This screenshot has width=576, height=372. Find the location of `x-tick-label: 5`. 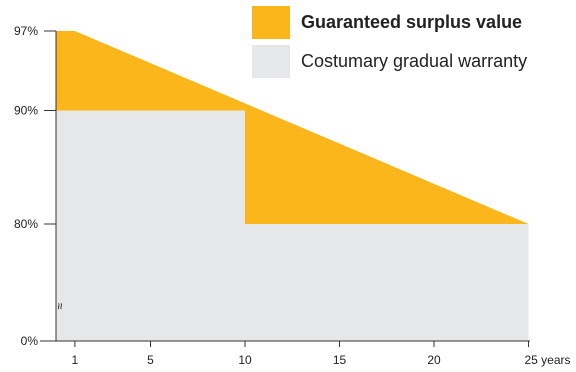

x-tick-label: 5 is located at coordinates (150, 360).